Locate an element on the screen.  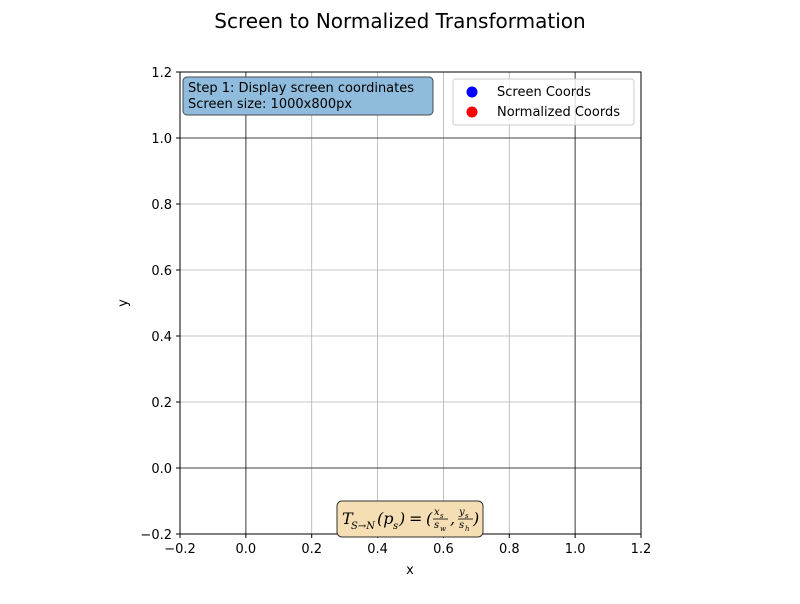
x-tick-label-0: −0.2 is located at coordinates (180, 549).